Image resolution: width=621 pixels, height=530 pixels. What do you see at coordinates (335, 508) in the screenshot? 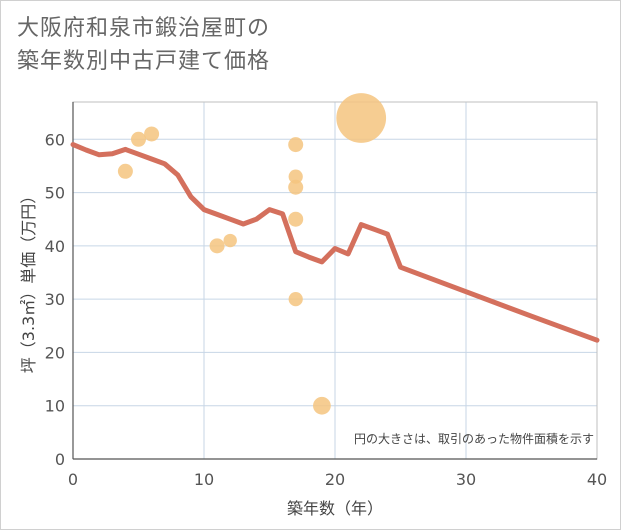
I see `x-axis-label: 築年数（年）` at bounding box center [335, 508].